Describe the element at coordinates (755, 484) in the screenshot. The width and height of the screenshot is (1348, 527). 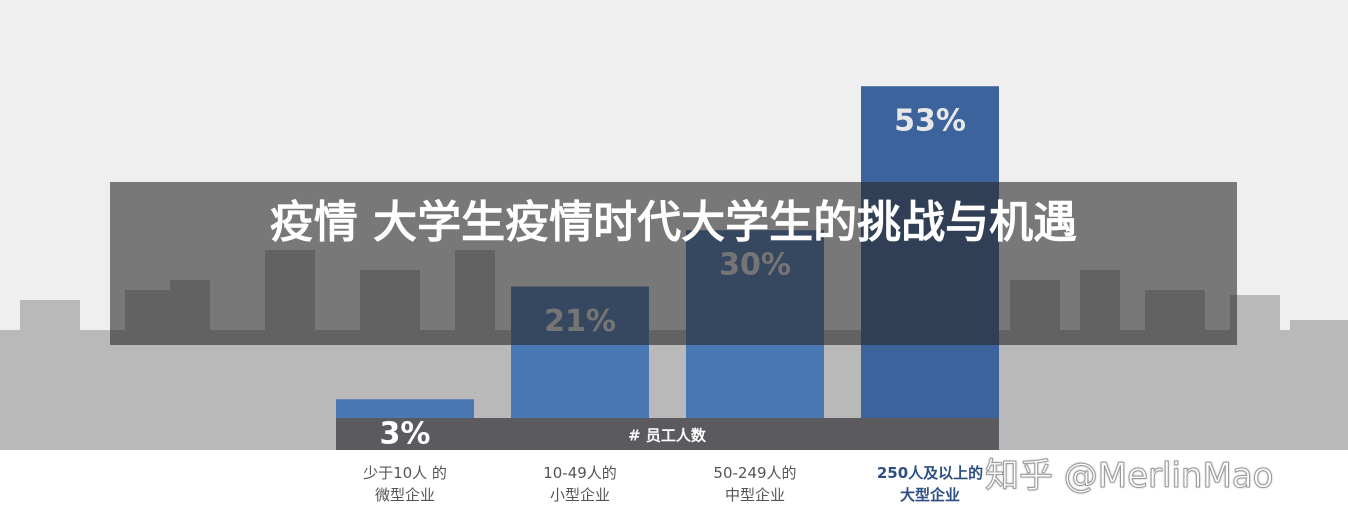
I see `x-tick-label: 50-249人的 中型企业` at that location.